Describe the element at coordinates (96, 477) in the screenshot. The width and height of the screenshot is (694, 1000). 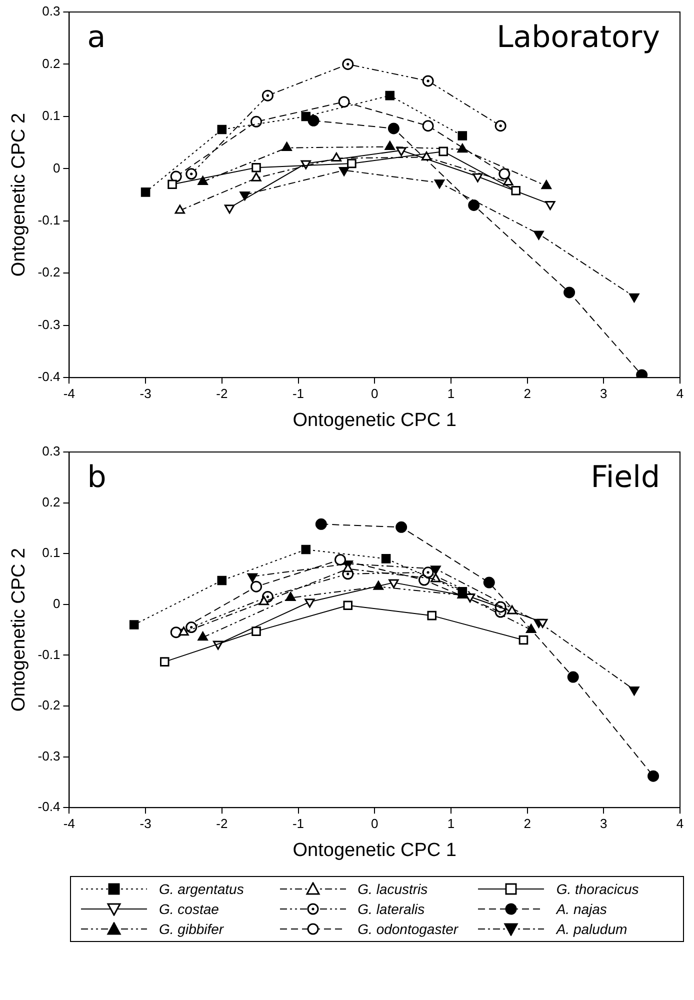
I see `annotation: b` at that location.